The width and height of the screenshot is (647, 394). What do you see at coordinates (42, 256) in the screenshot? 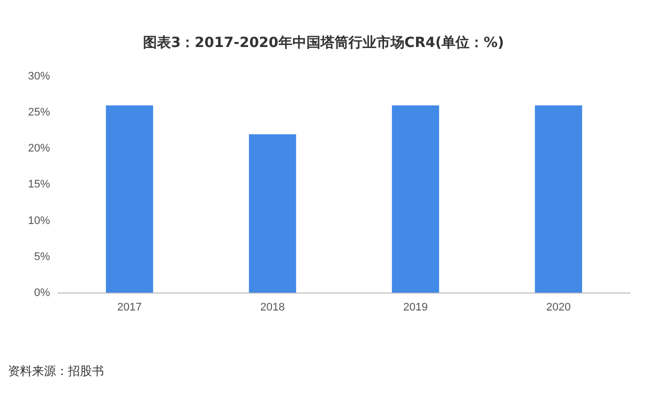
I see `y-tick-label: 5%` at bounding box center [42, 256].